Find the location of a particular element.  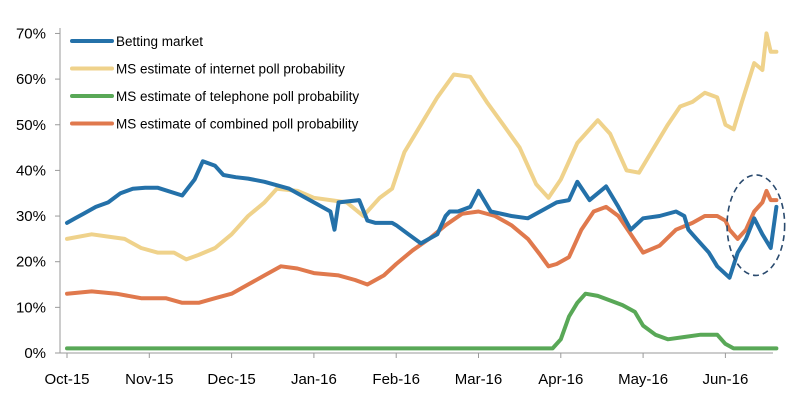

x-tick-label: Jan-16 is located at coordinates (314, 379).